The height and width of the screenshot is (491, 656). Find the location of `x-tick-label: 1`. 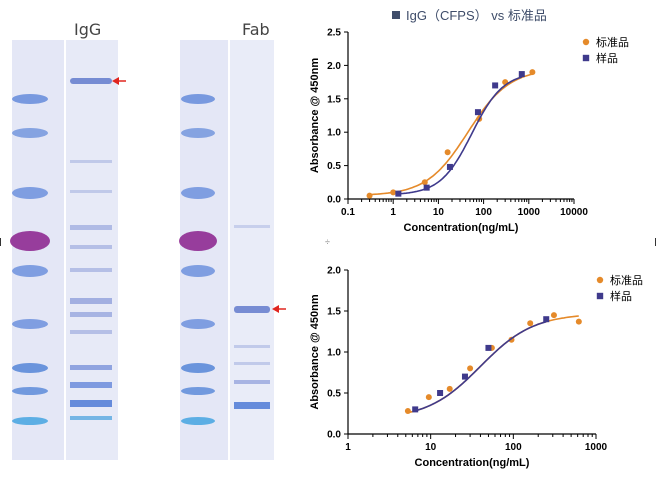

x-tick-label: 1 is located at coordinates (348, 447).